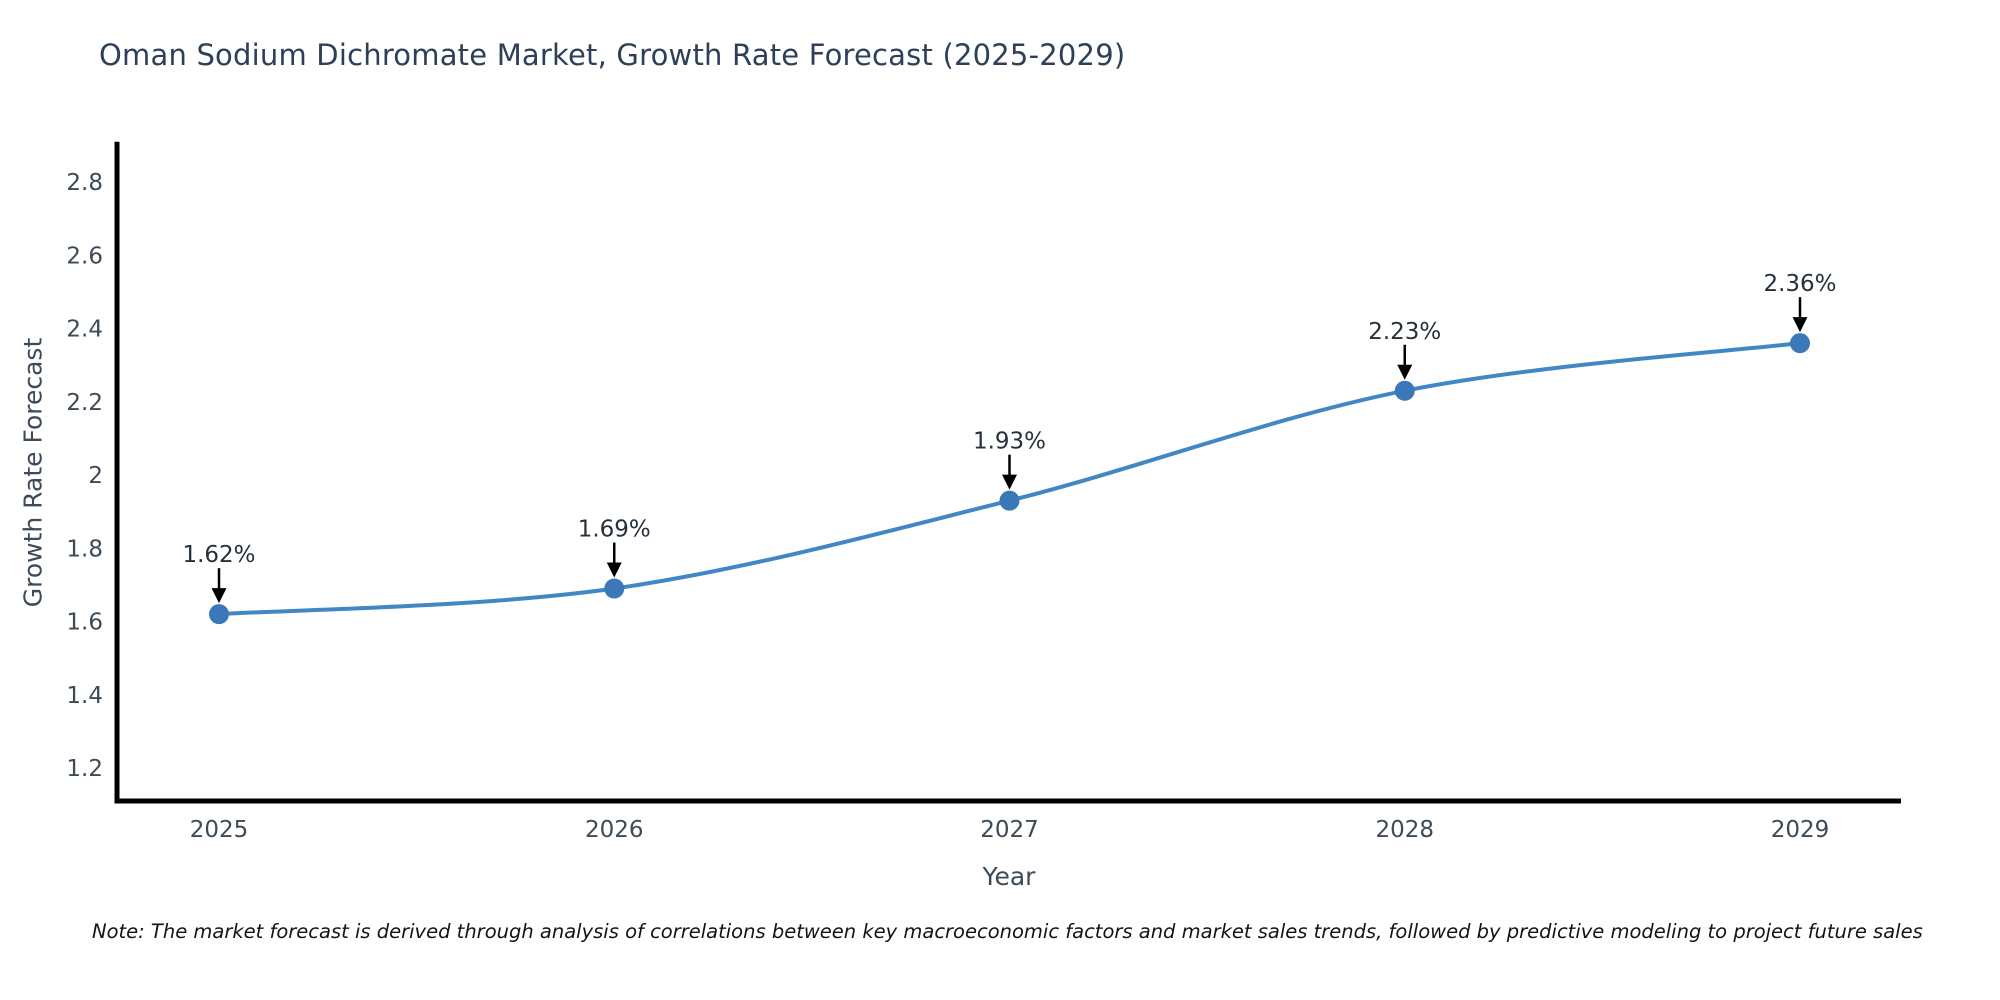  I want to click on data-point-2025, so click(219, 614).